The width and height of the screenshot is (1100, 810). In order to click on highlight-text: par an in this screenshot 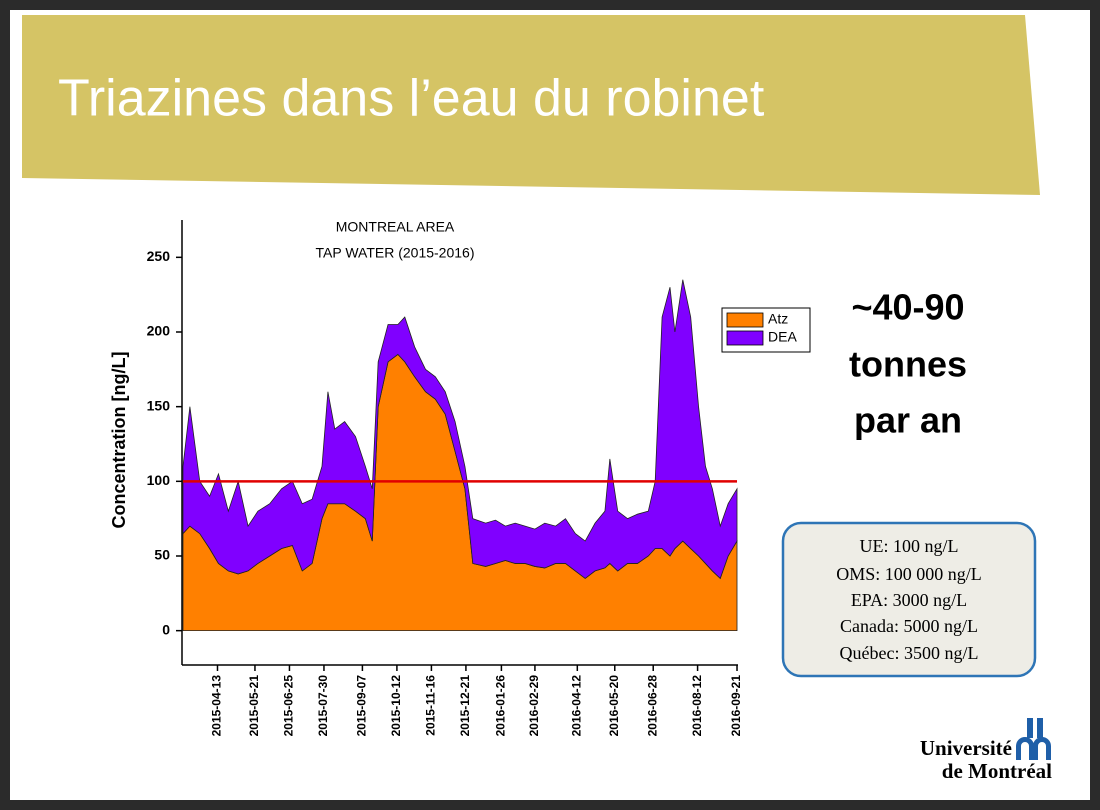, I will do `click(908, 420)`.